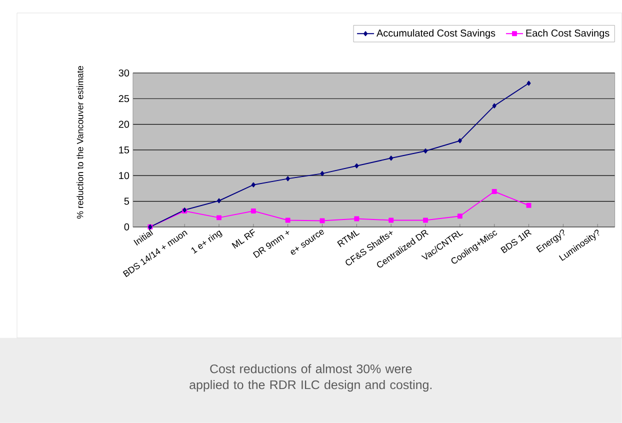  I want to click on y-tick-label: 30, so click(124, 73).